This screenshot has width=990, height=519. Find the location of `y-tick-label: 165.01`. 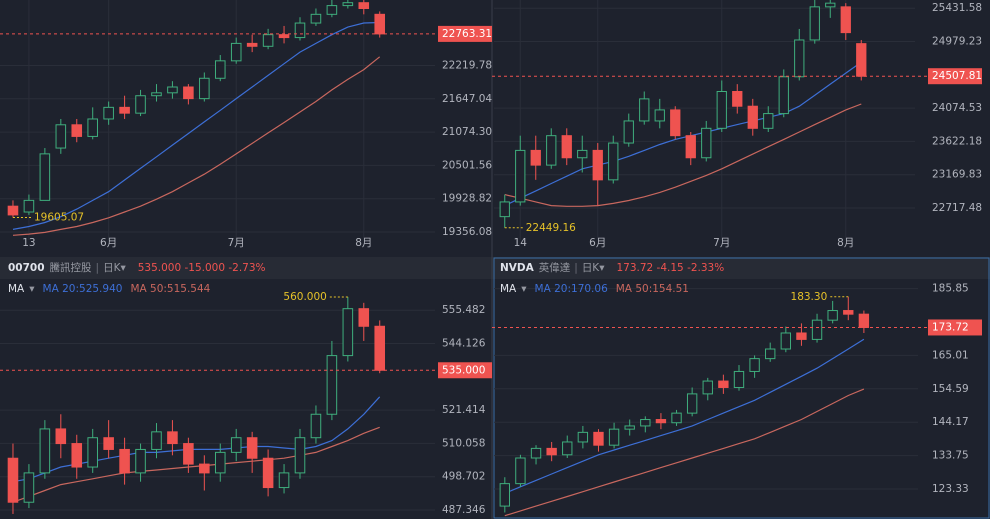

y-tick-label: 165.01 is located at coordinates (950, 355).